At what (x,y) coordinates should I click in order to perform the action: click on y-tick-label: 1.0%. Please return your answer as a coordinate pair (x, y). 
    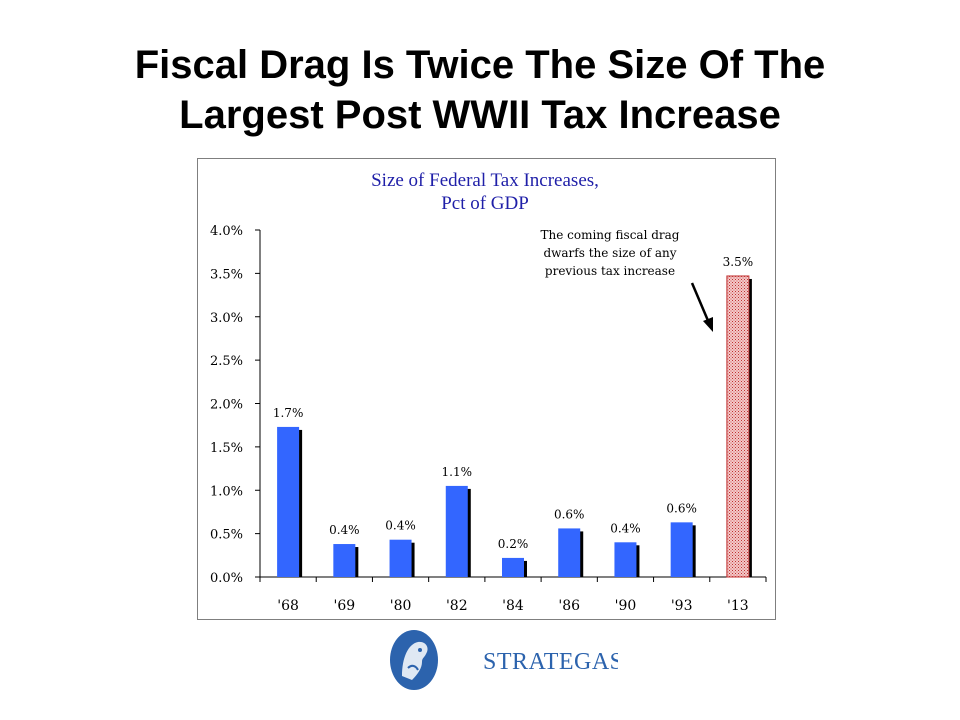
    Looking at the image, I should click on (226, 491).